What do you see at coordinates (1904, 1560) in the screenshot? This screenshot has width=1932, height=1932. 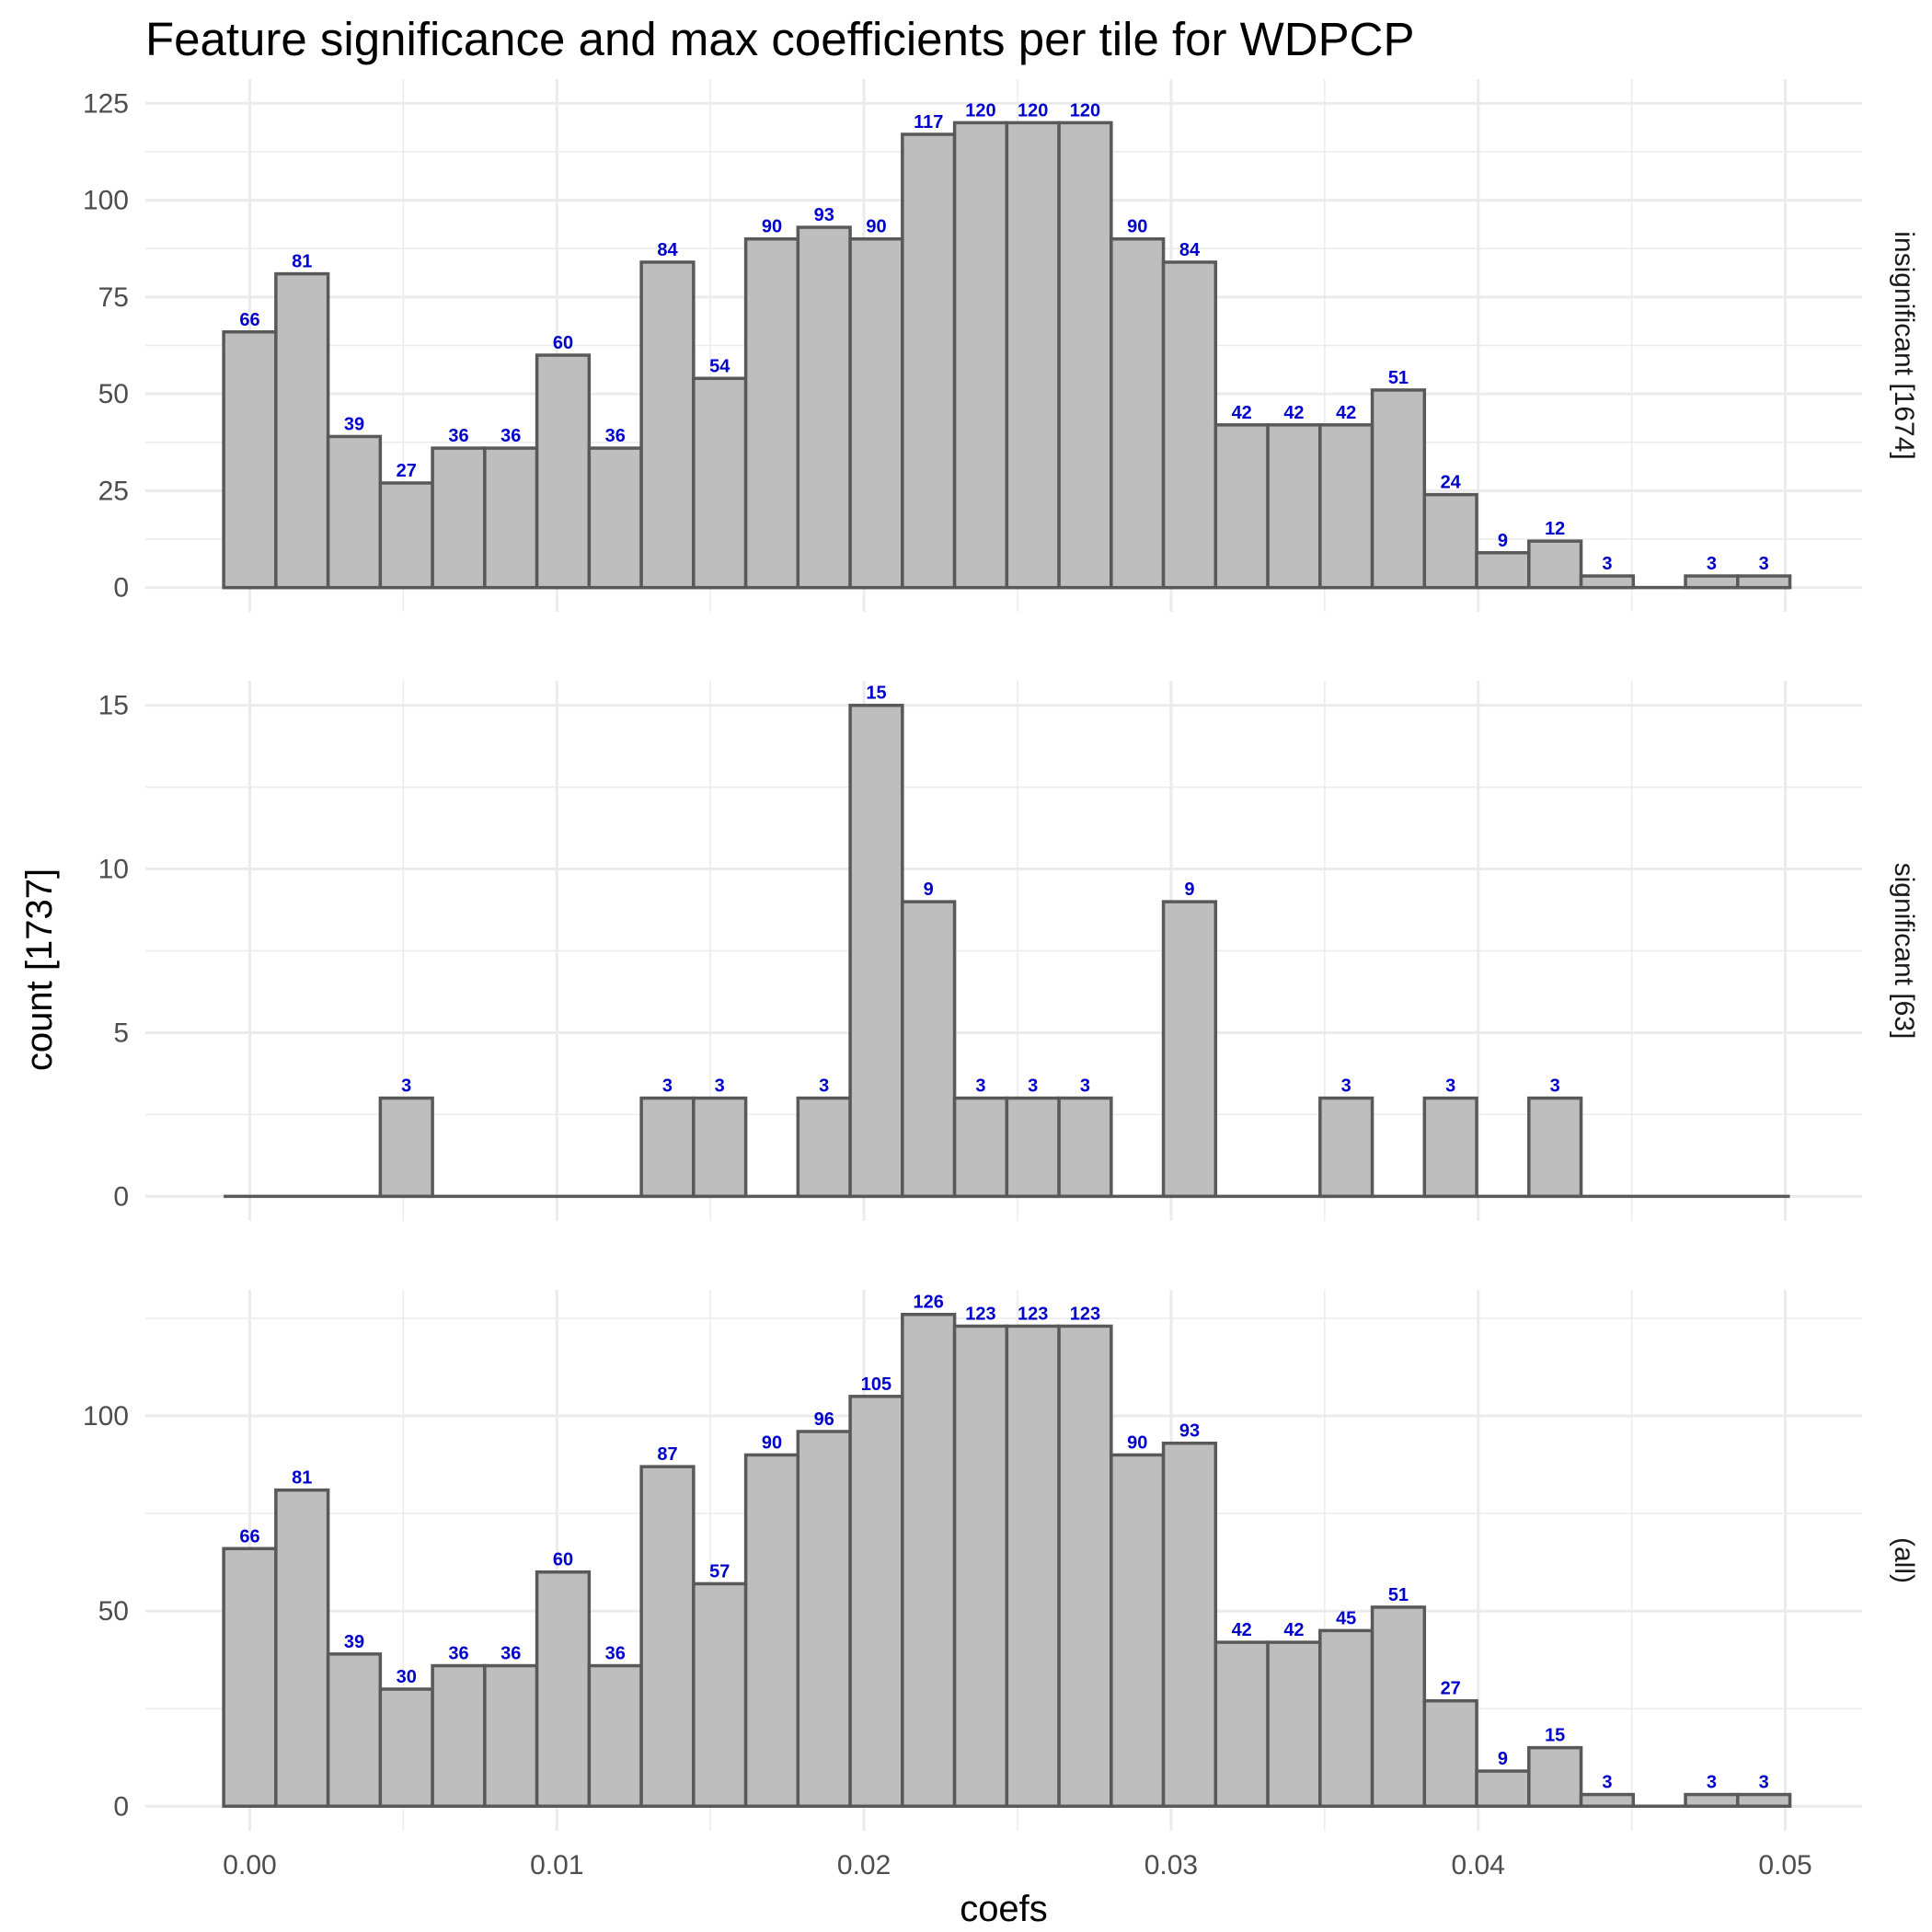 I see `facet-strip-label: (all)` at bounding box center [1904, 1560].